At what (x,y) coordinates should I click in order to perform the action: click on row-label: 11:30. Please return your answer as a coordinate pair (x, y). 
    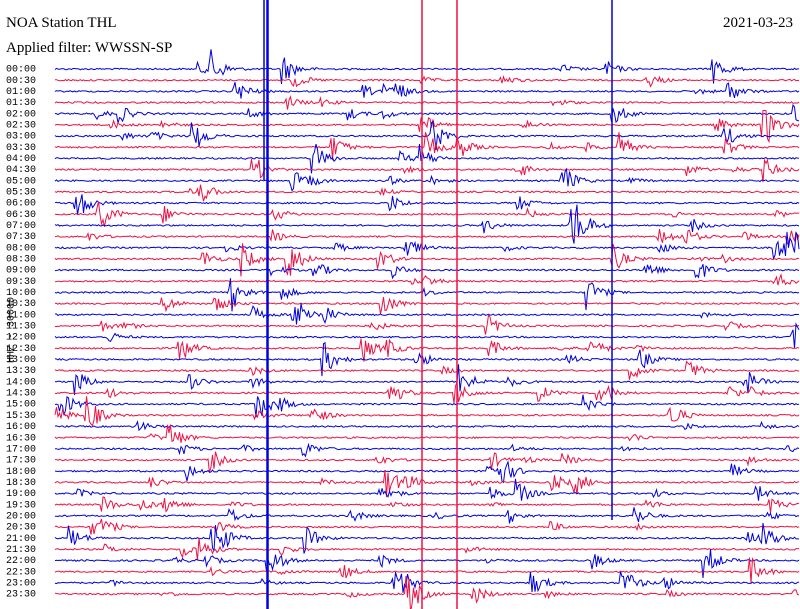
    Looking at the image, I should click on (21, 327).